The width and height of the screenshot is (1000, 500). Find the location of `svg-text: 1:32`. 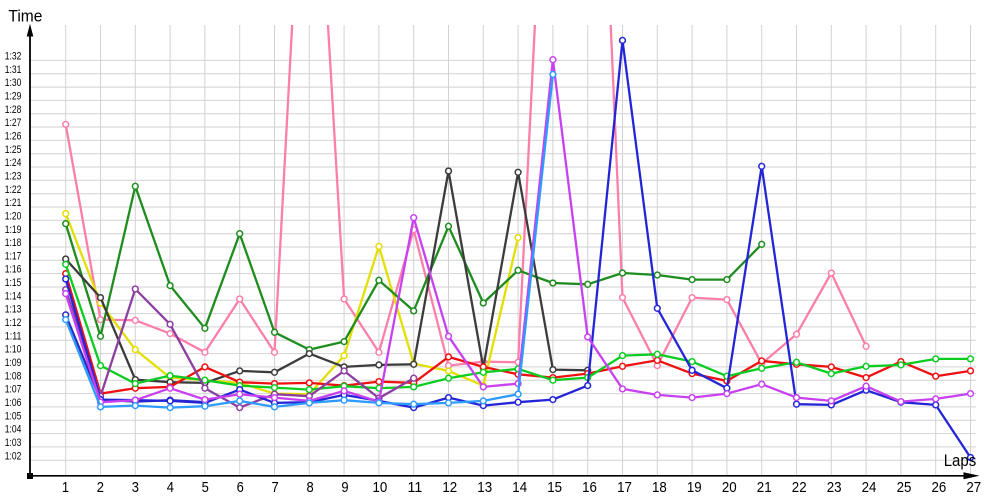

svg-text: 1:32 is located at coordinates (13, 57).